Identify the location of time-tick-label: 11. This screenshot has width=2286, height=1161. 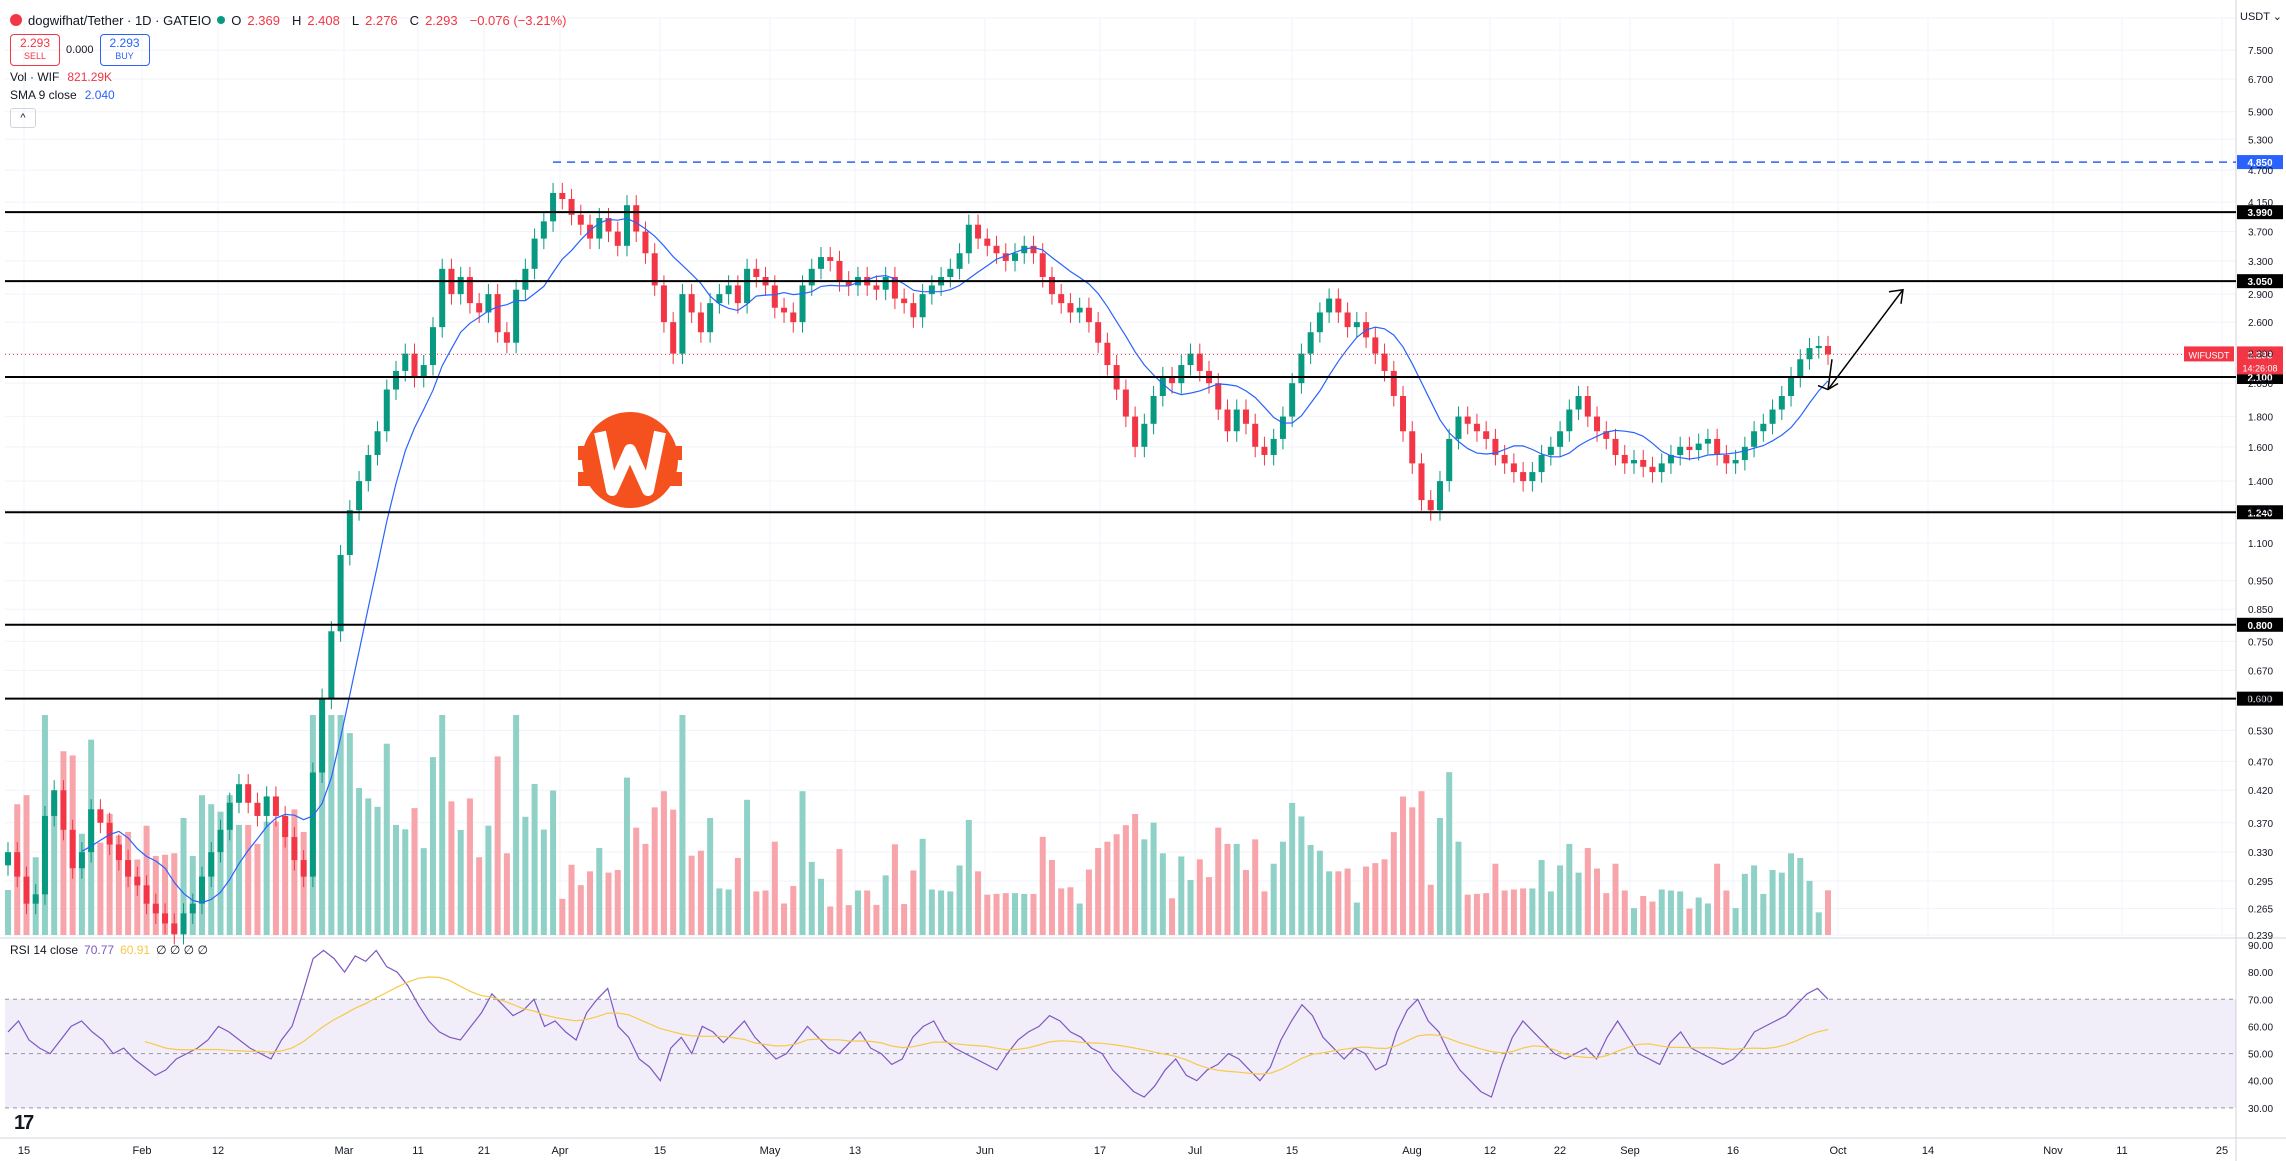
(417, 1151).